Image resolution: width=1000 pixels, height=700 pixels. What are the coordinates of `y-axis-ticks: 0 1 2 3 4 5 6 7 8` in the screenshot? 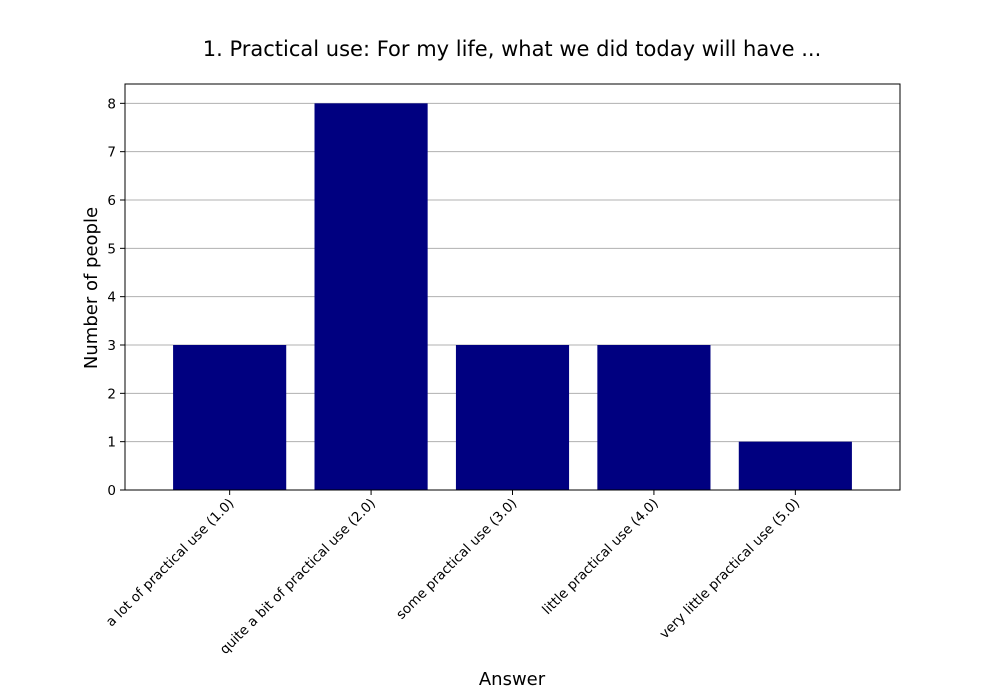 It's located at (116, 297).